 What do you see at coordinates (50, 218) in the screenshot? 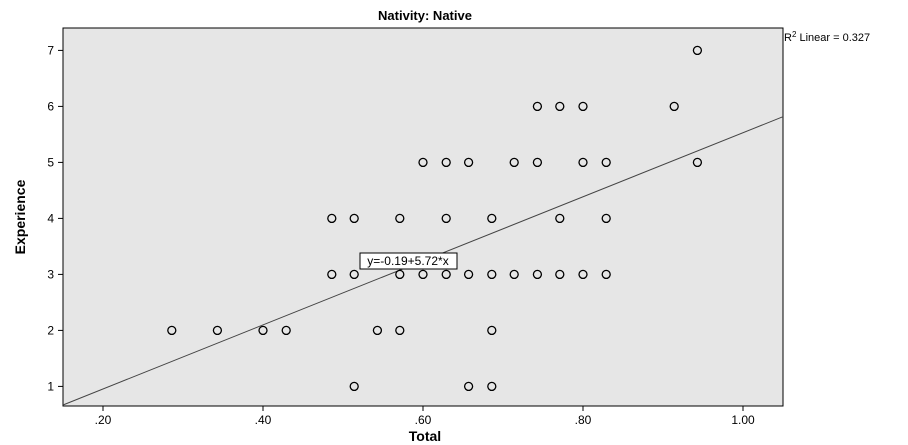
I see `y-tick-label: 4` at bounding box center [50, 218].